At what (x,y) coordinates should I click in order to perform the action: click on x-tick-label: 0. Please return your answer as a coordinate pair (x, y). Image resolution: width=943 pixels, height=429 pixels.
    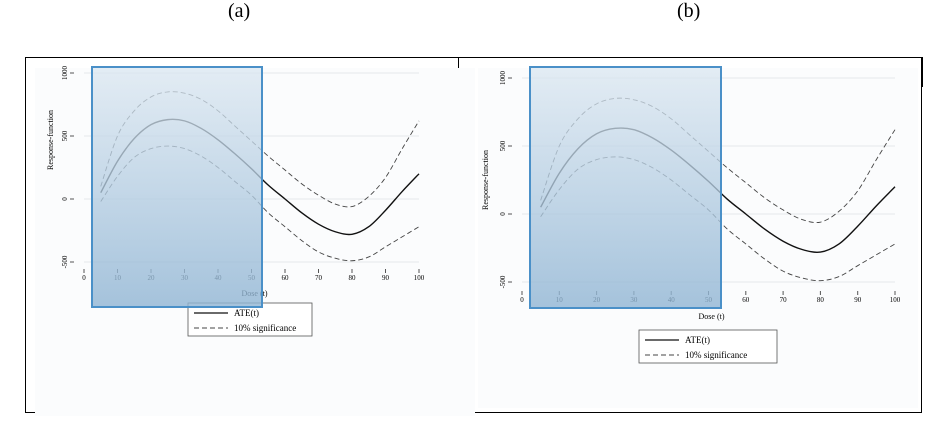
    Looking at the image, I should click on (84, 278).